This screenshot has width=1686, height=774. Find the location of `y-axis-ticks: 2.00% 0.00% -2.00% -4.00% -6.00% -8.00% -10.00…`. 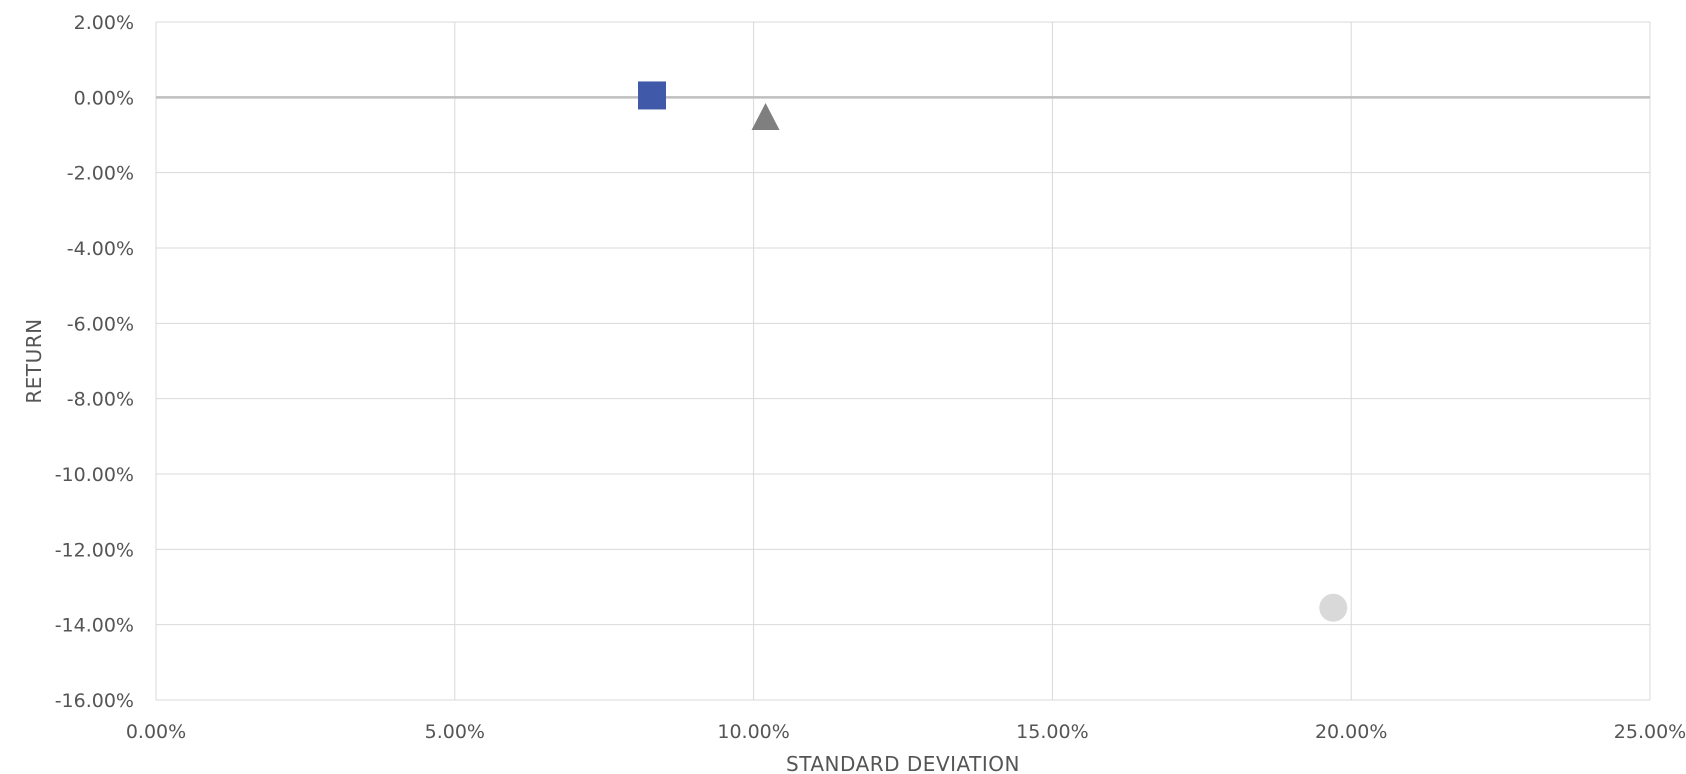

y-axis-ticks: 2.00% 0.00% -2.00% -4.00% -6.00% -8.00% -10.00… is located at coordinates (94, 362).